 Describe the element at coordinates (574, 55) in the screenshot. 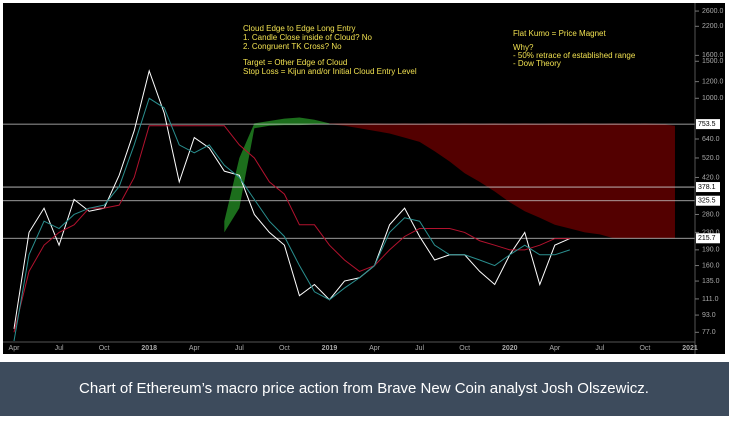

I see `annotation: - 50% retrace of established range` at that location.